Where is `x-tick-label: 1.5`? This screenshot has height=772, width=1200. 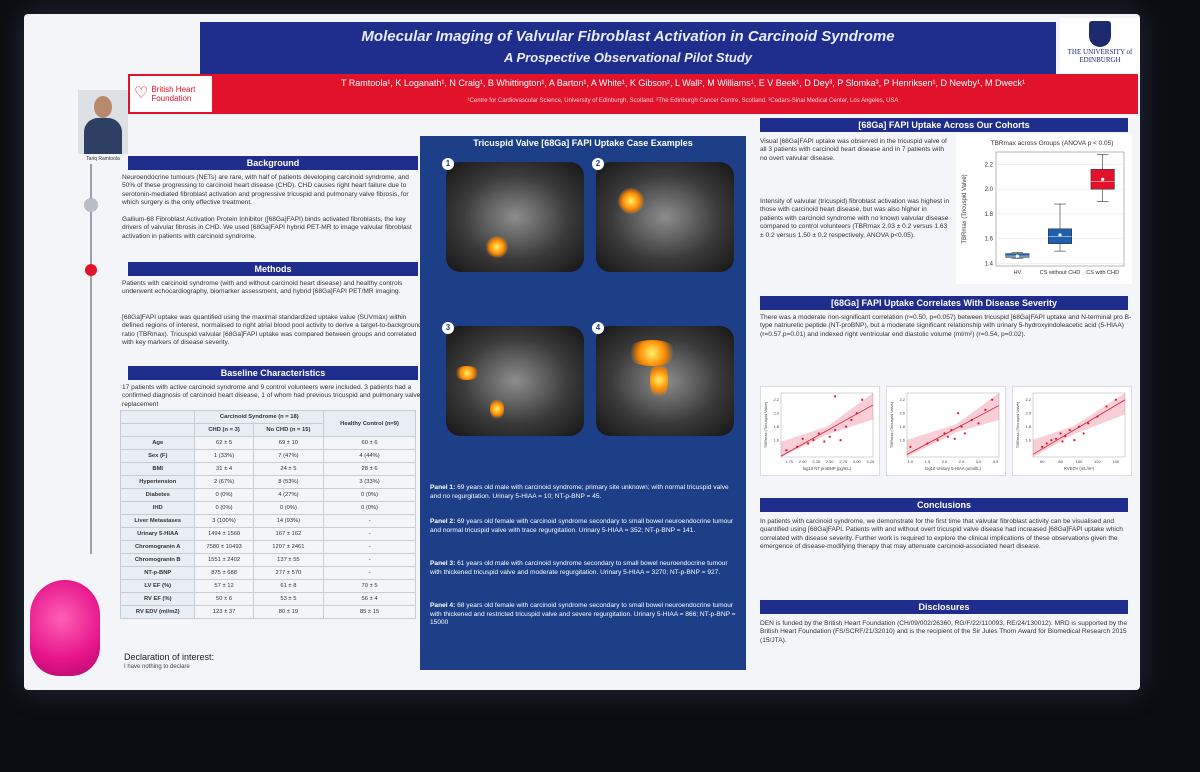
x-tick-label: 1.5 is located at coordinates (928, 461).